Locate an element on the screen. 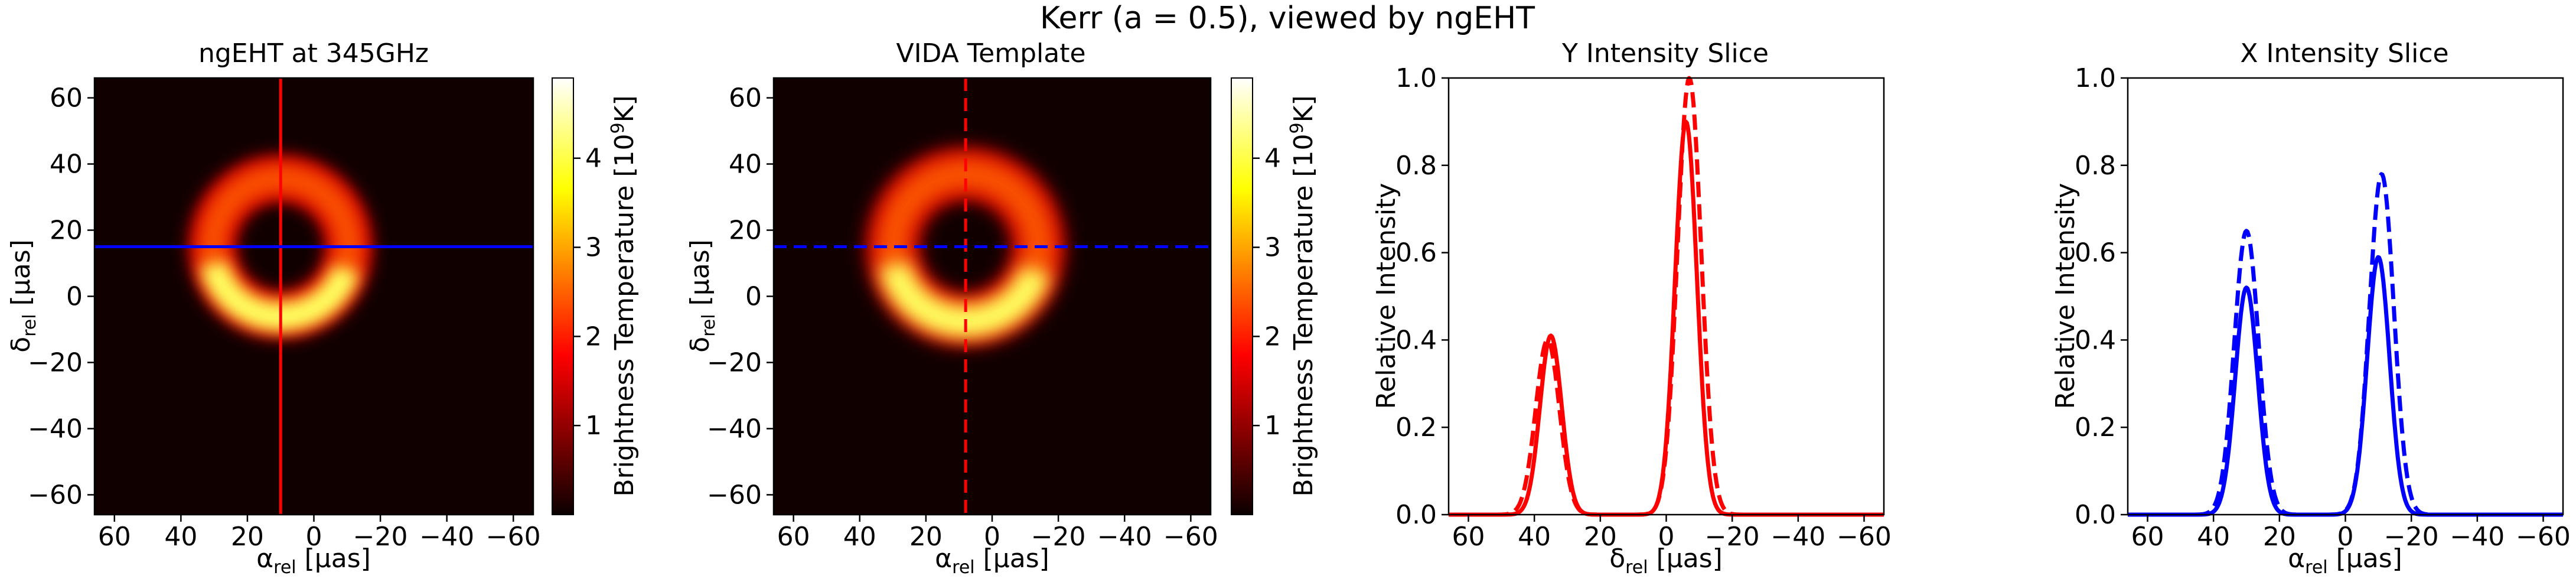 The height and width of the screenshot is (582, 2576). axes-frame is located at coordinates (2345, 296).